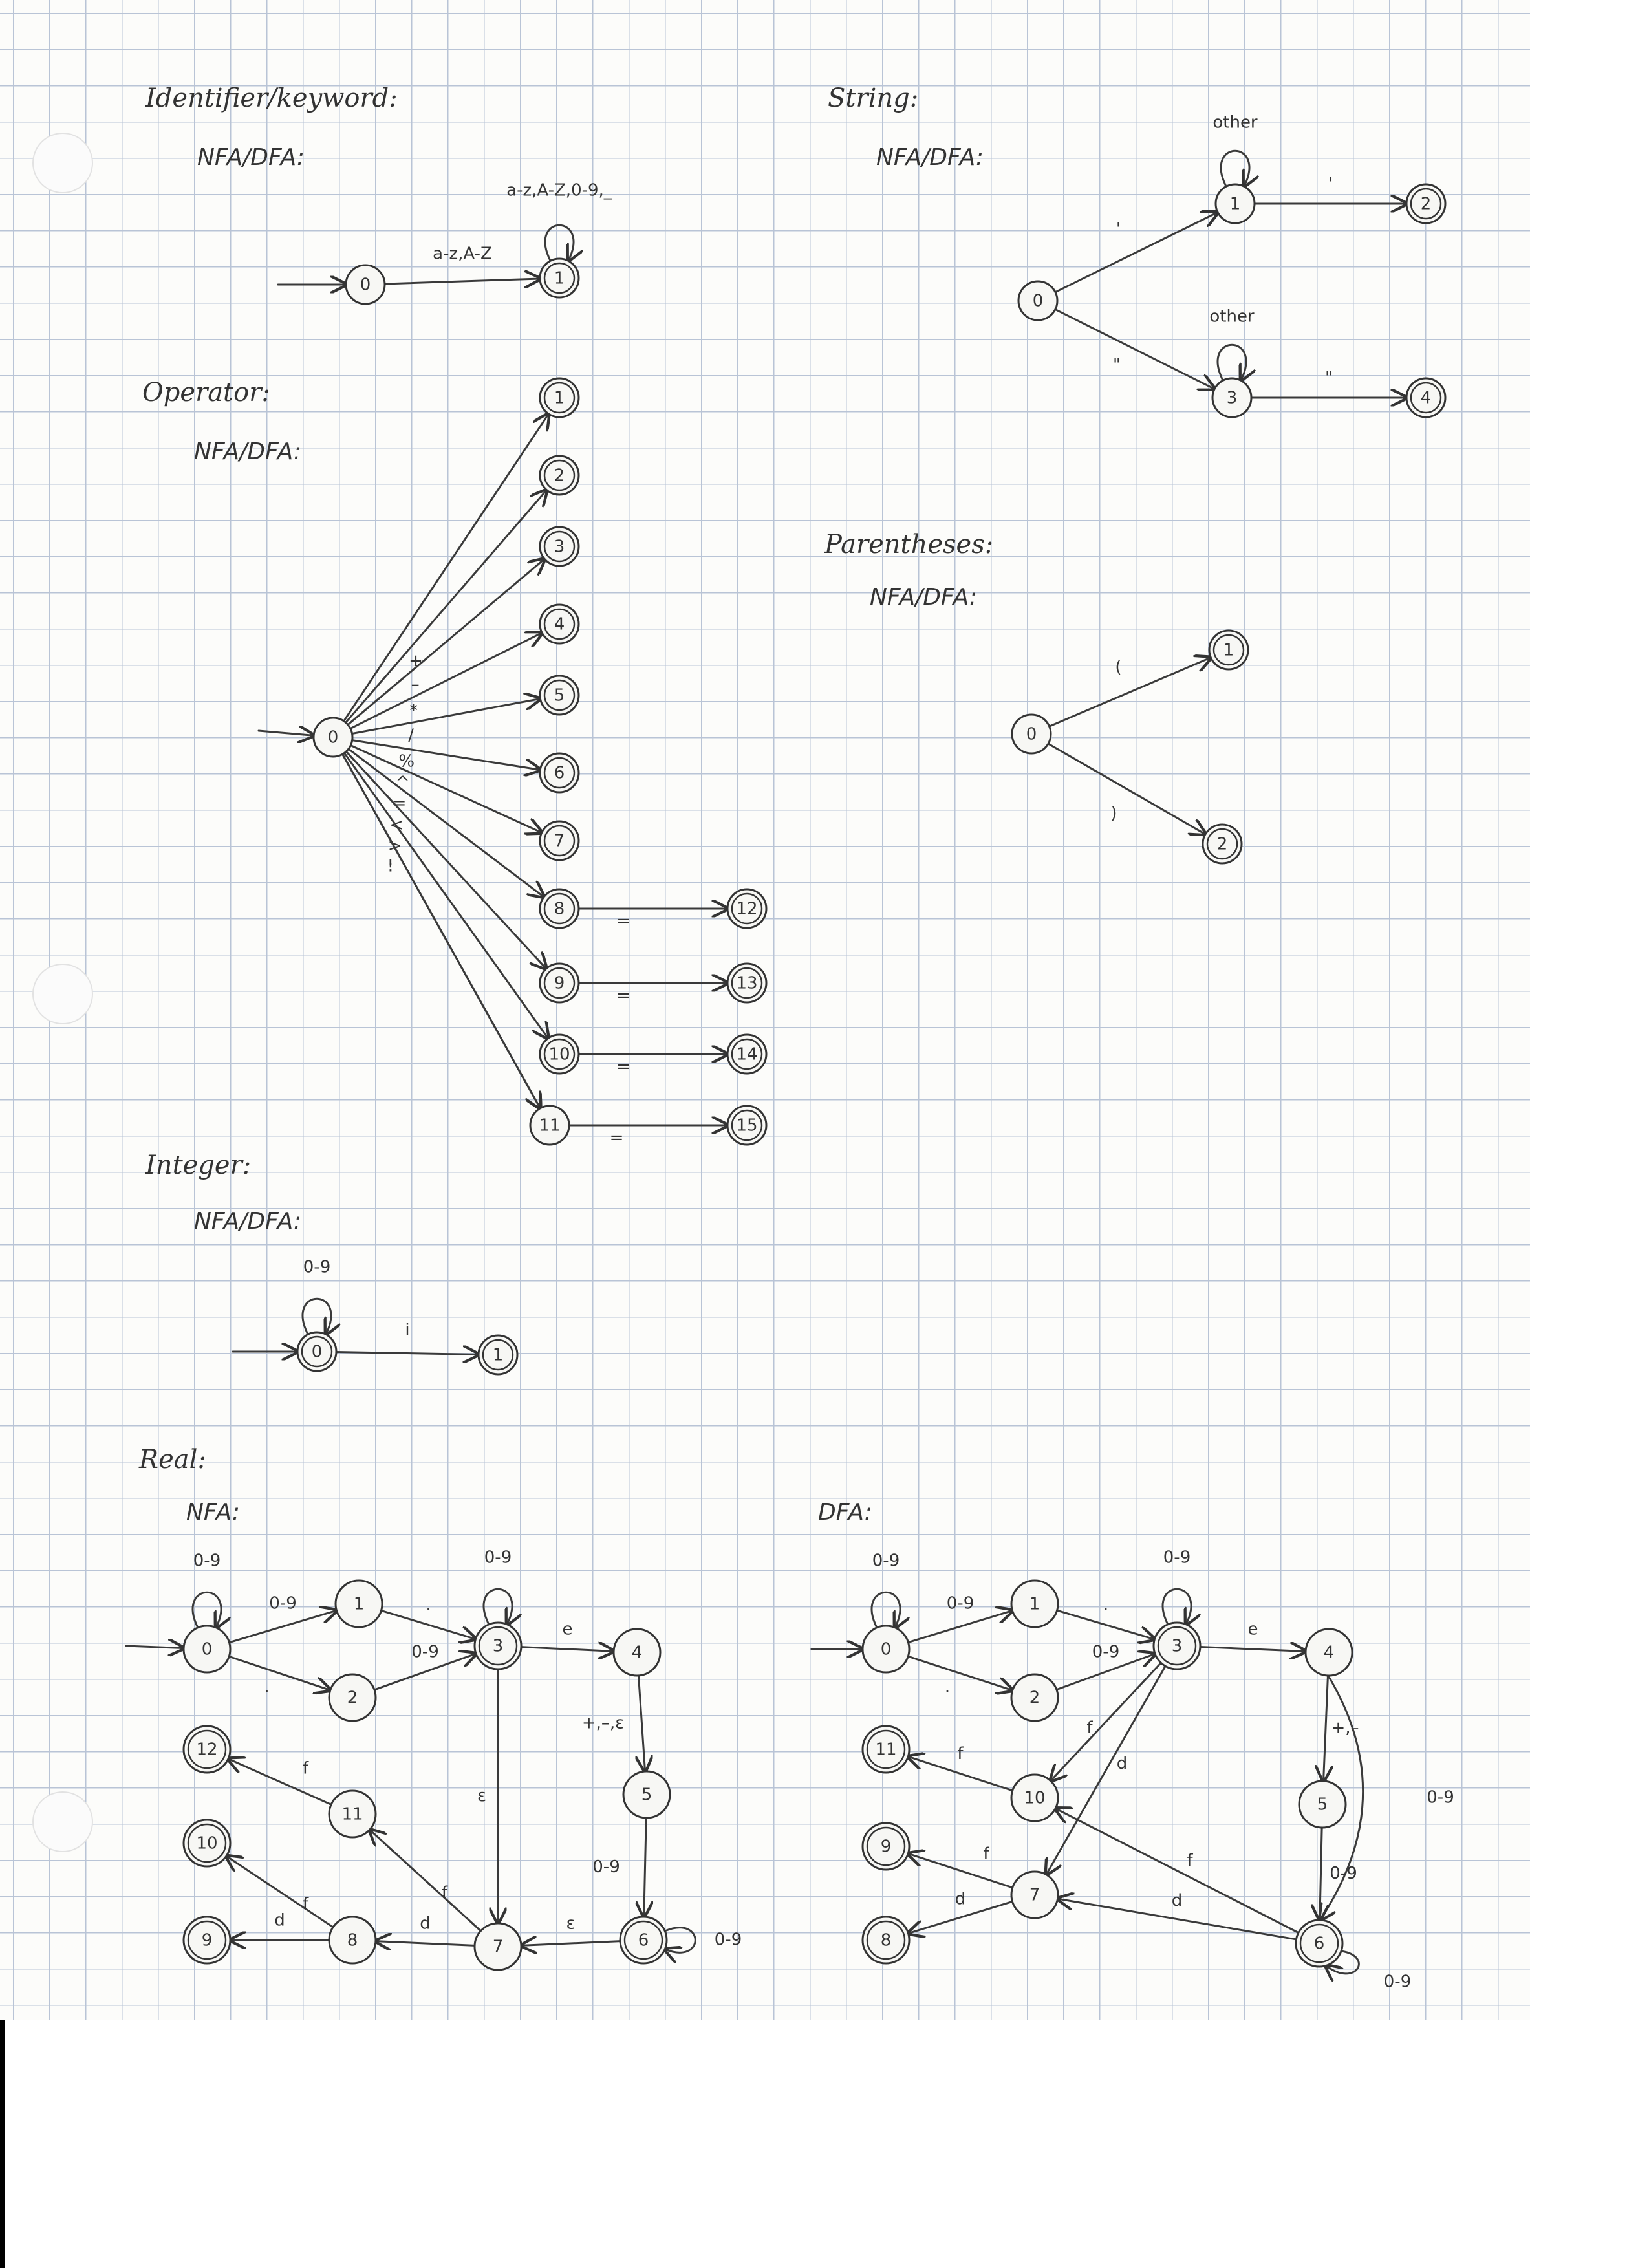 The height and width of the screenshot is (2268, 1649). I want to click on section-title-integer: Integer:, so click(198, 1165).